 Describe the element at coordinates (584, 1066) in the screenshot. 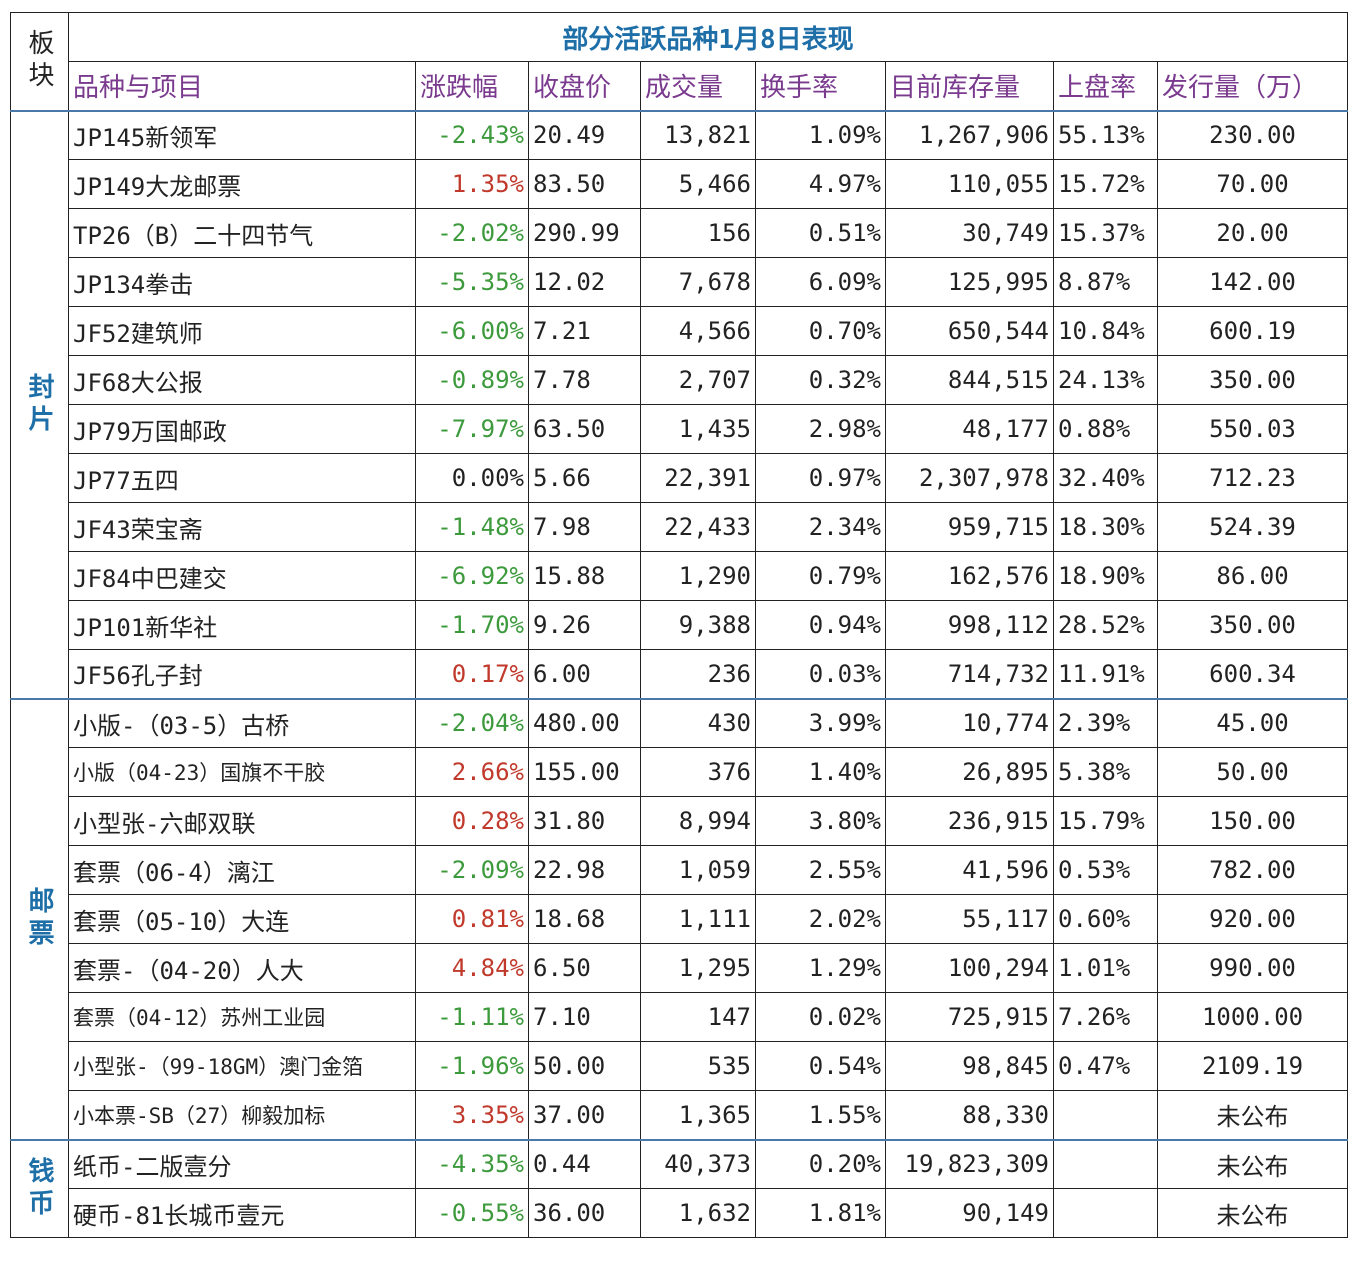

I see `close-price: 50.00` at that location.